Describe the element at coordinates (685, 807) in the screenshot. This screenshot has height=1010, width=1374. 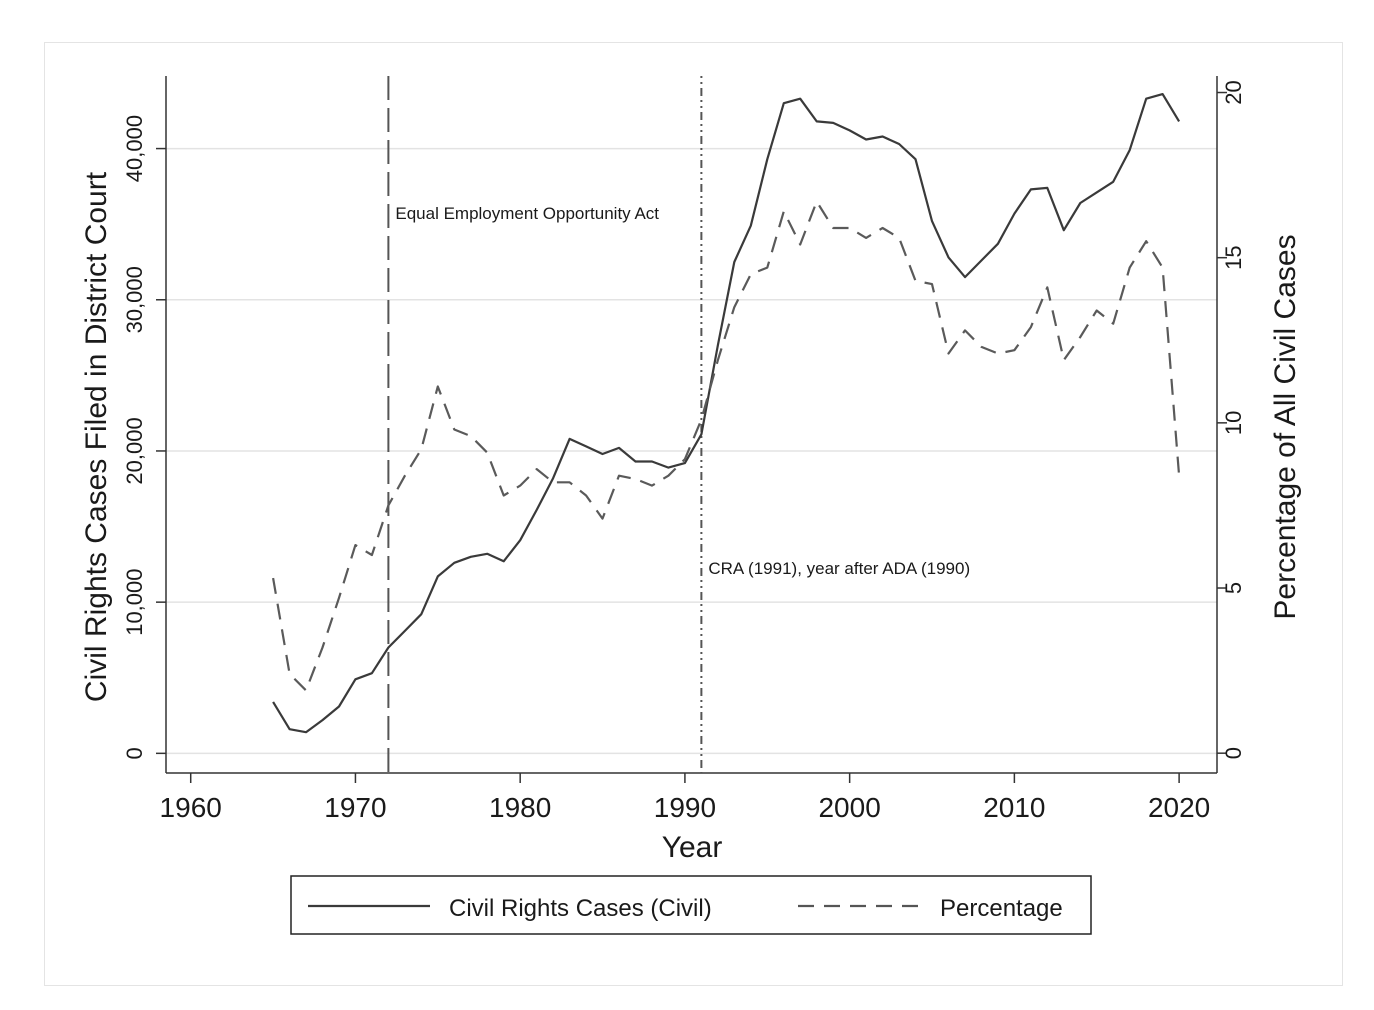
I see `x-tick-label: 1990` at that location.